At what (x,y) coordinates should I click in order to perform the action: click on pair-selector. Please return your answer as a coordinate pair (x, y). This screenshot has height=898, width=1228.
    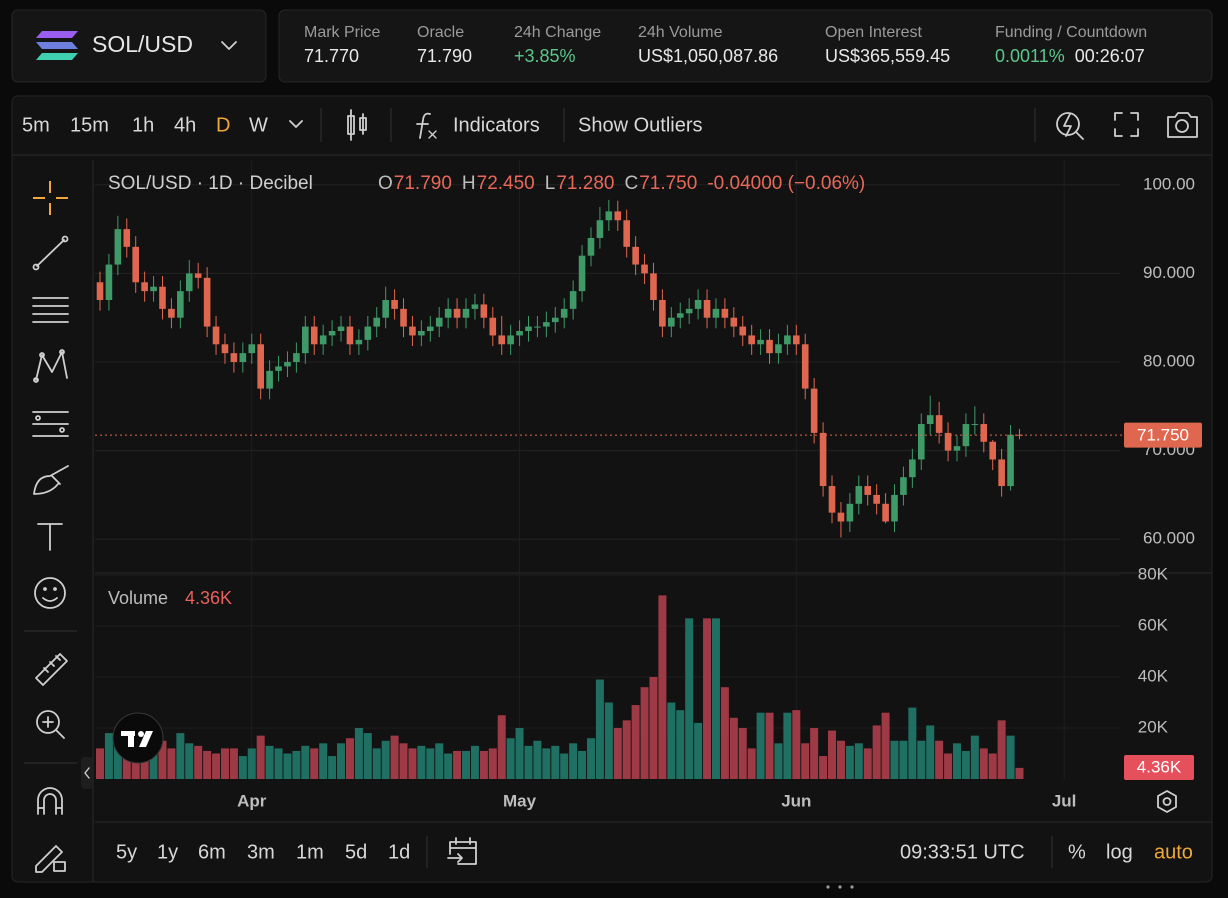
    Looking at the image, I should click on (139, 46).